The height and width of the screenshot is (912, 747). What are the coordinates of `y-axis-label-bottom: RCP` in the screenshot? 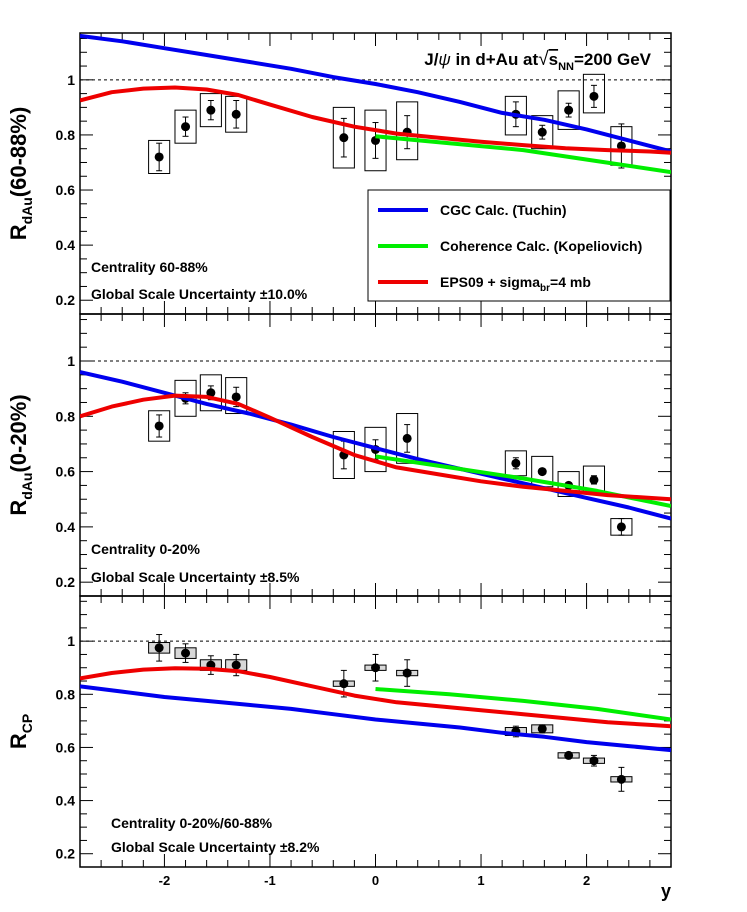 It's located at (20, 731).